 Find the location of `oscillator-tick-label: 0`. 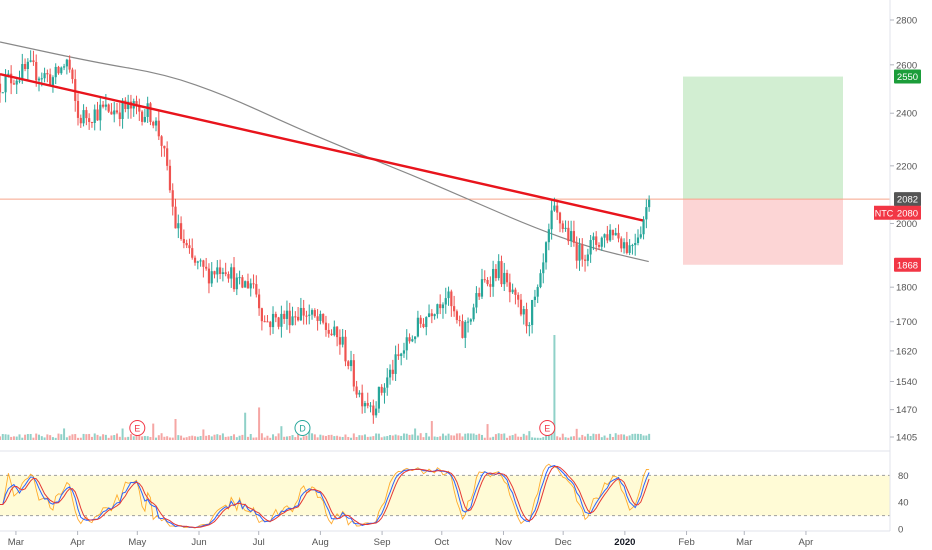

oscillator-tick-label: 0 is located at coordinates (900, 530).